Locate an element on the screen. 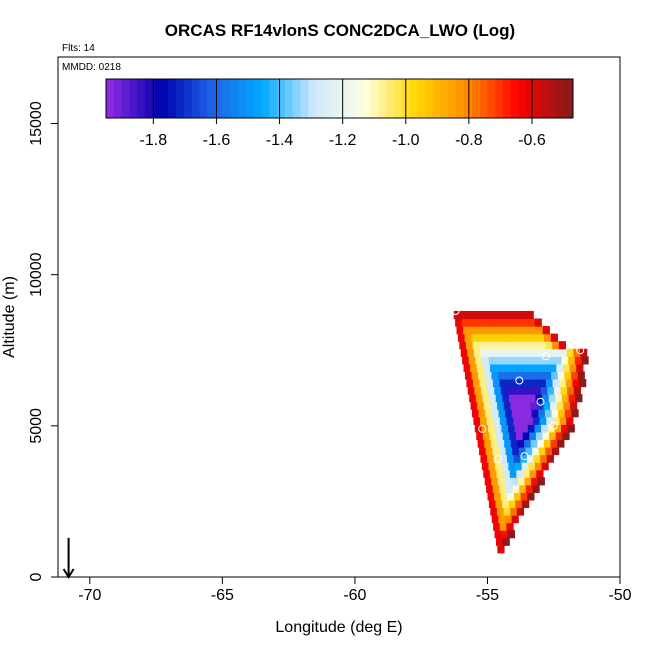 The width and height of the screenshot is (650, 650). colorbar-tick-label: -1.6 is located at coordinates (217, 140).